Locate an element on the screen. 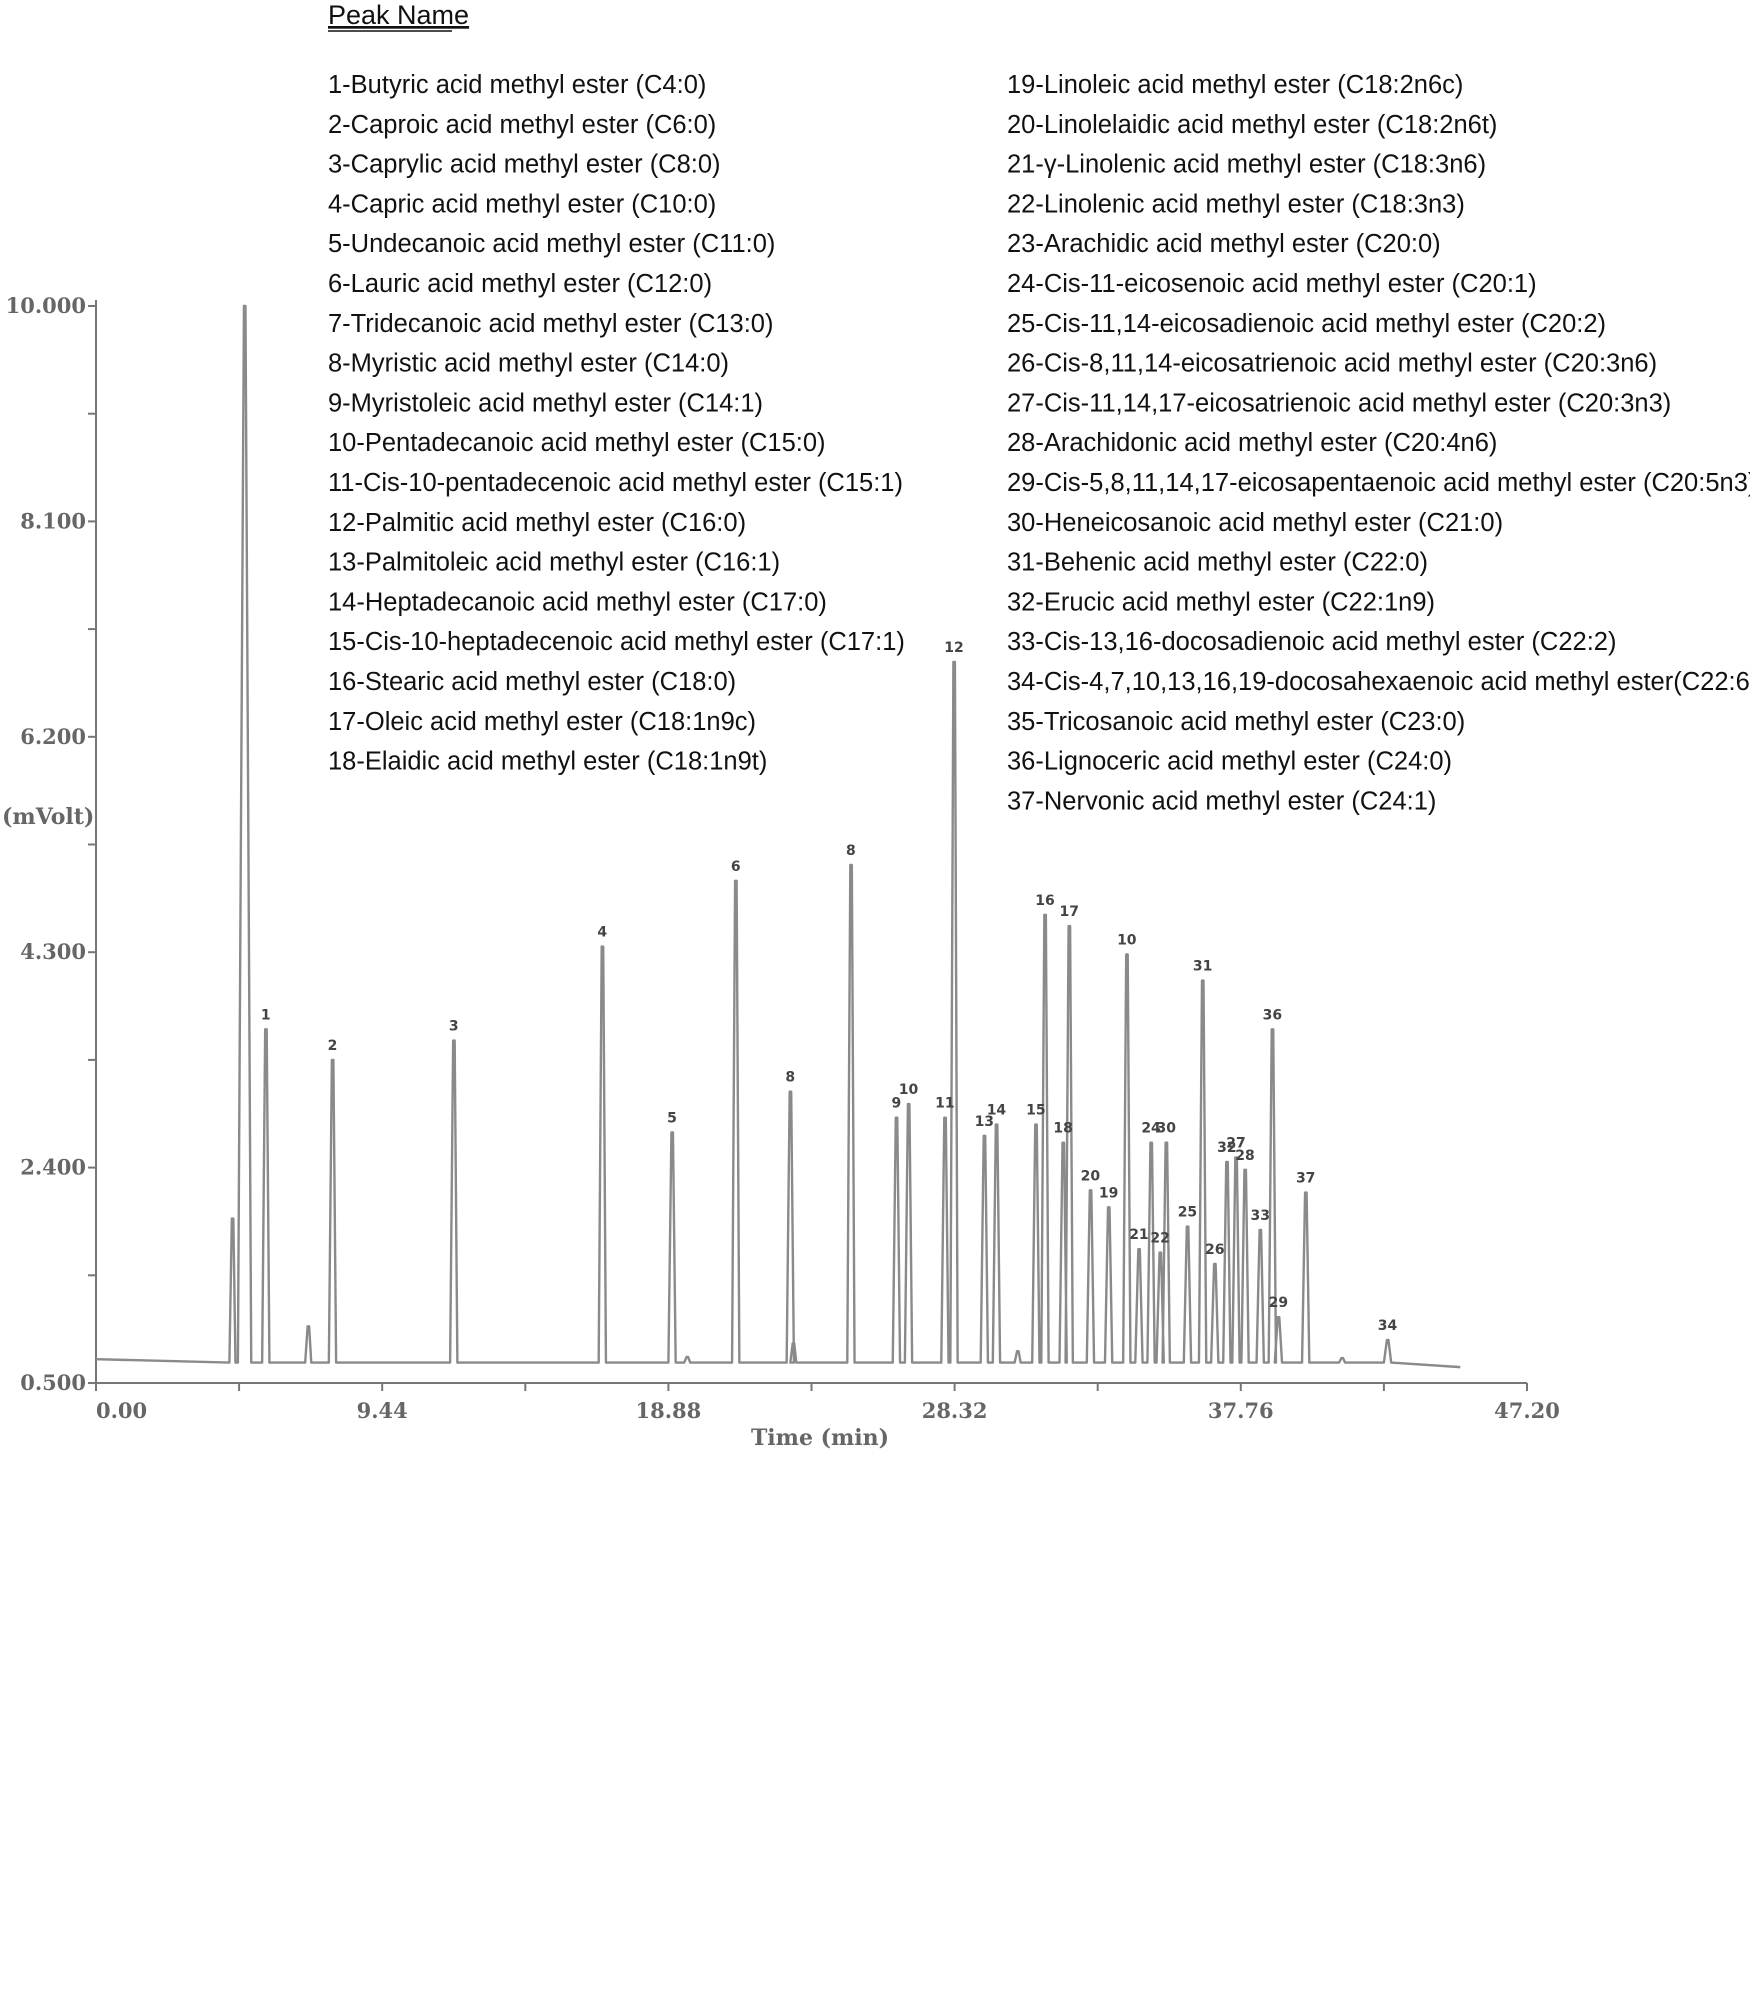 Image resolution: width=1750 pixels, height=2000 pixels. peak-label: 13 is located at coordinates (984, 1122).